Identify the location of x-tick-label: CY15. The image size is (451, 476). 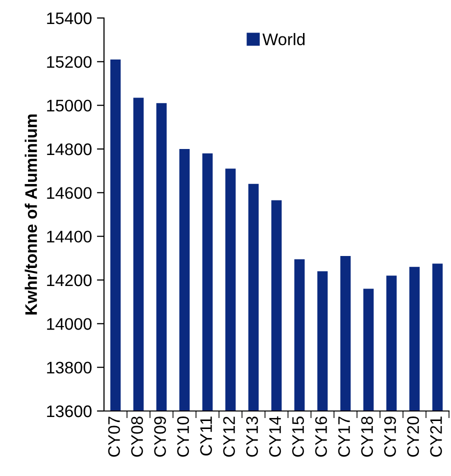
(298, 436).